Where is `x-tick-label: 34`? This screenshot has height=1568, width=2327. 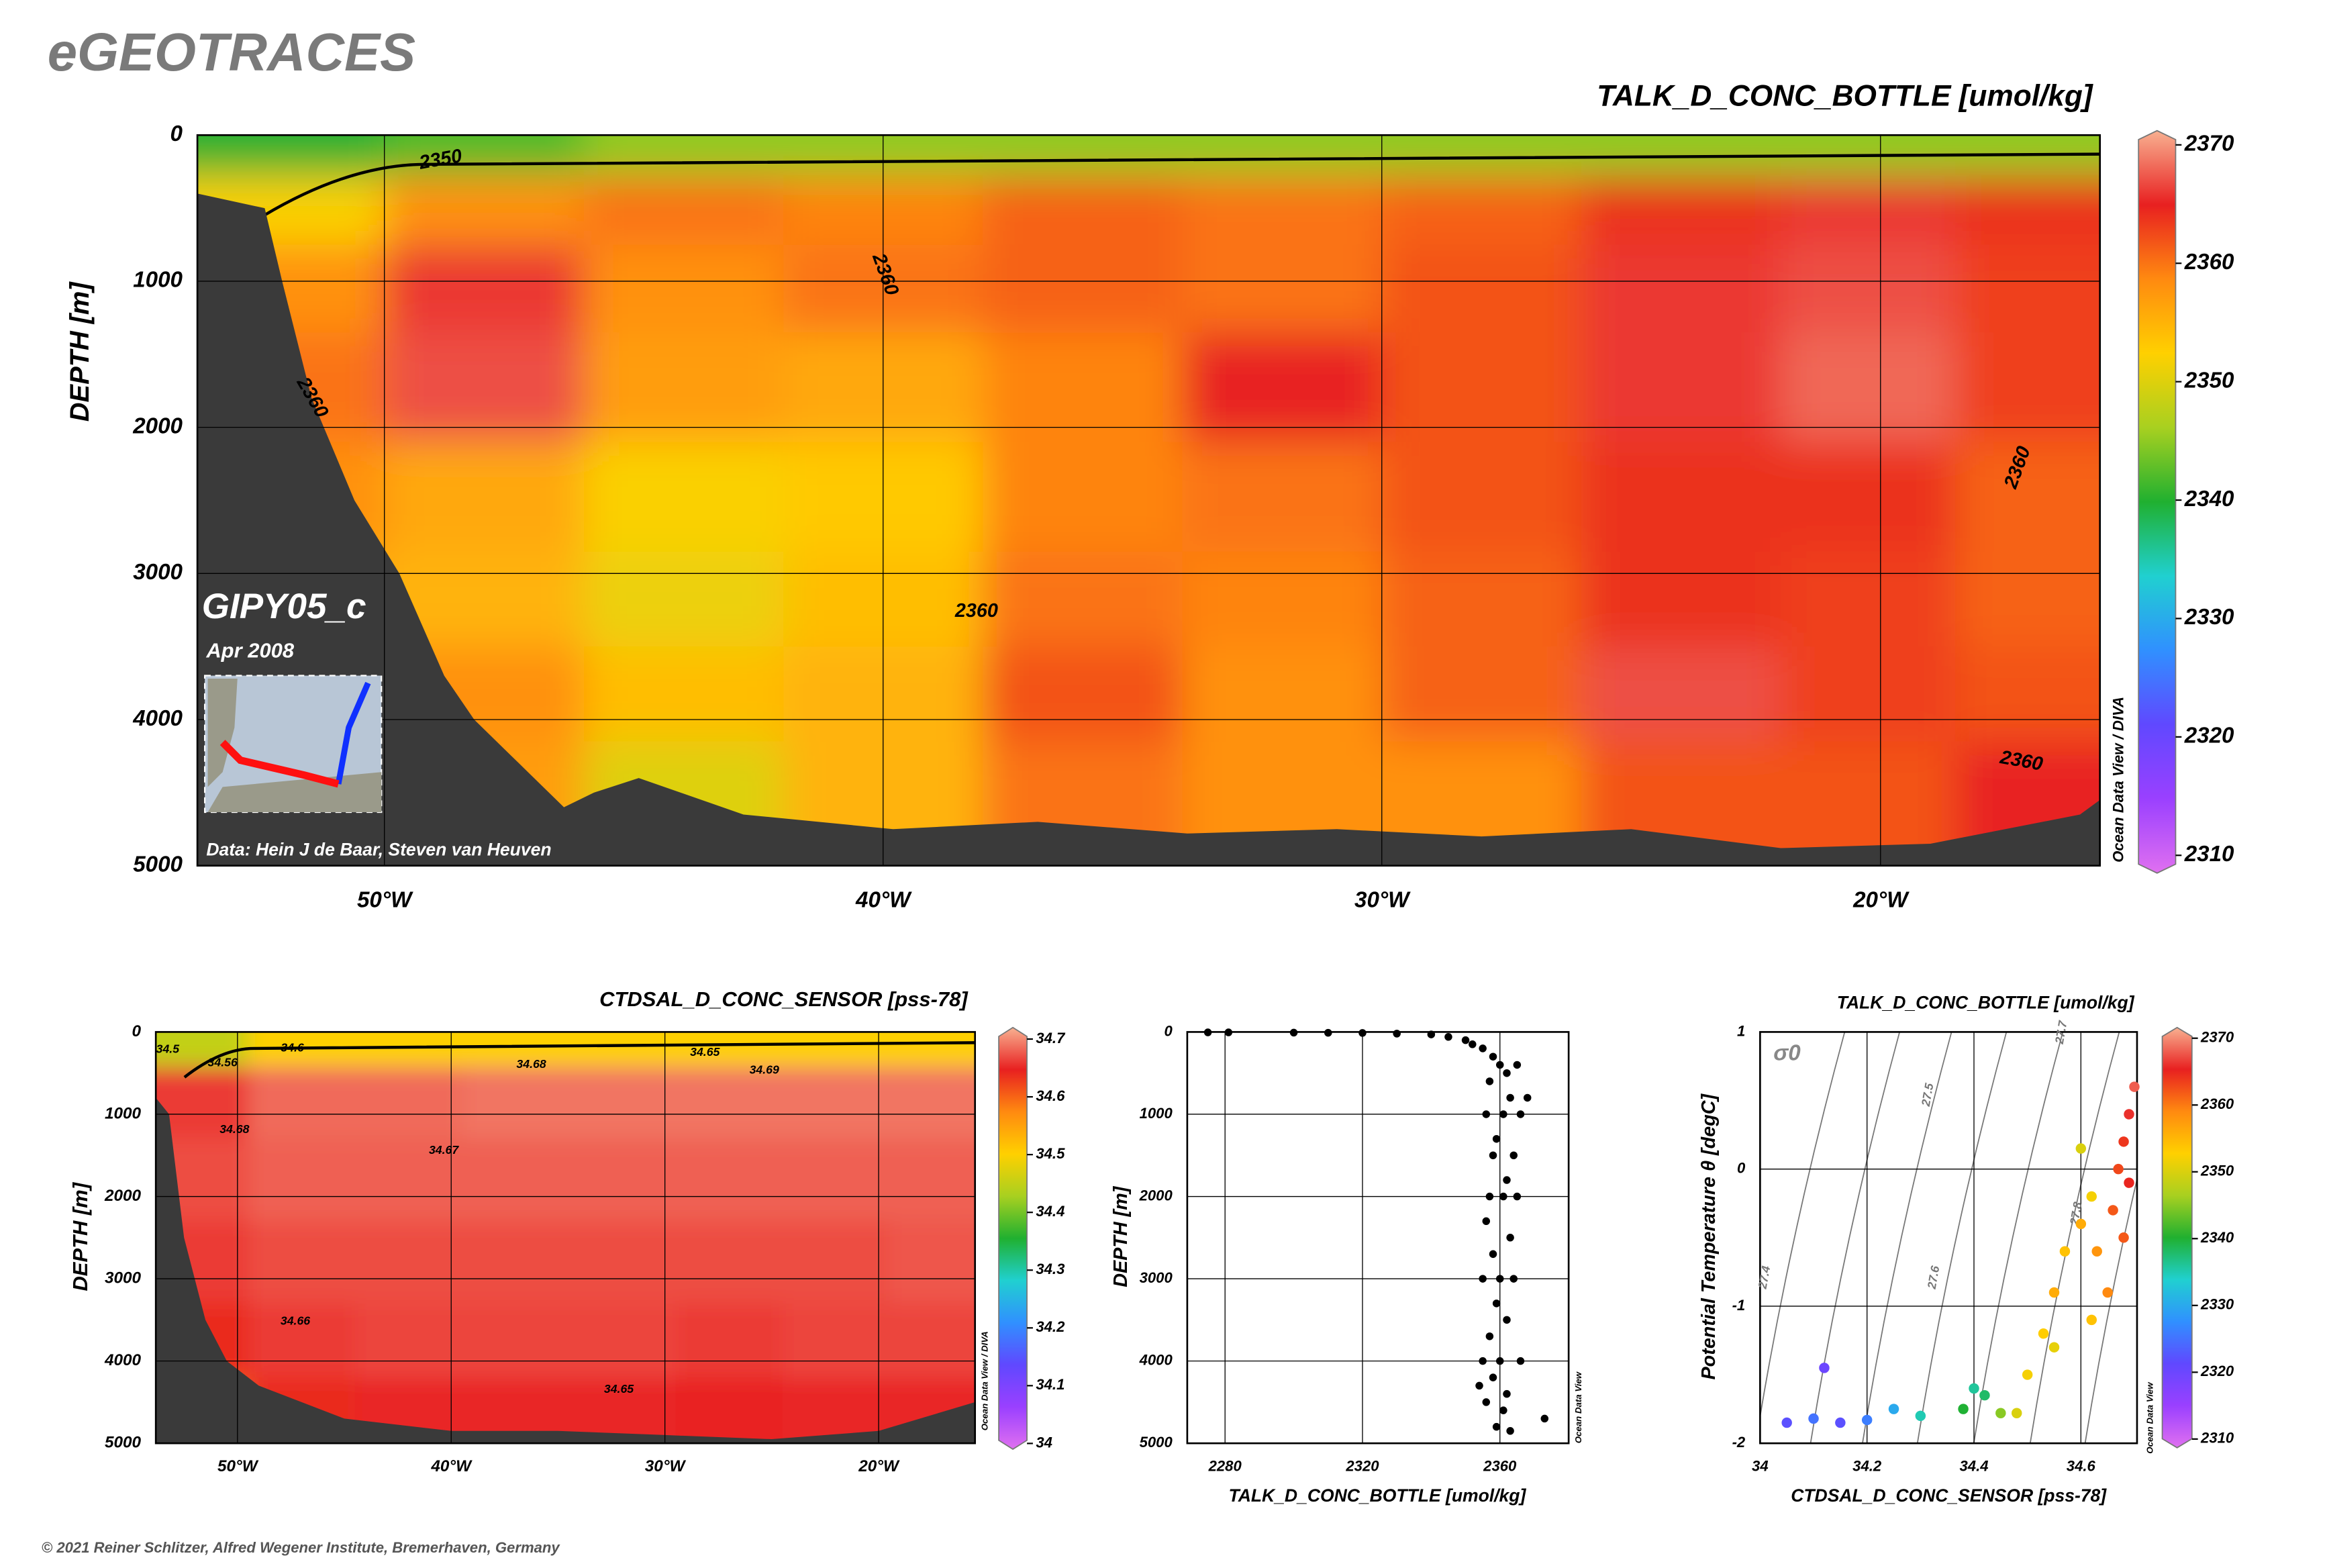 x-tick-label: 34 is located at coordinates (1760, 1465).